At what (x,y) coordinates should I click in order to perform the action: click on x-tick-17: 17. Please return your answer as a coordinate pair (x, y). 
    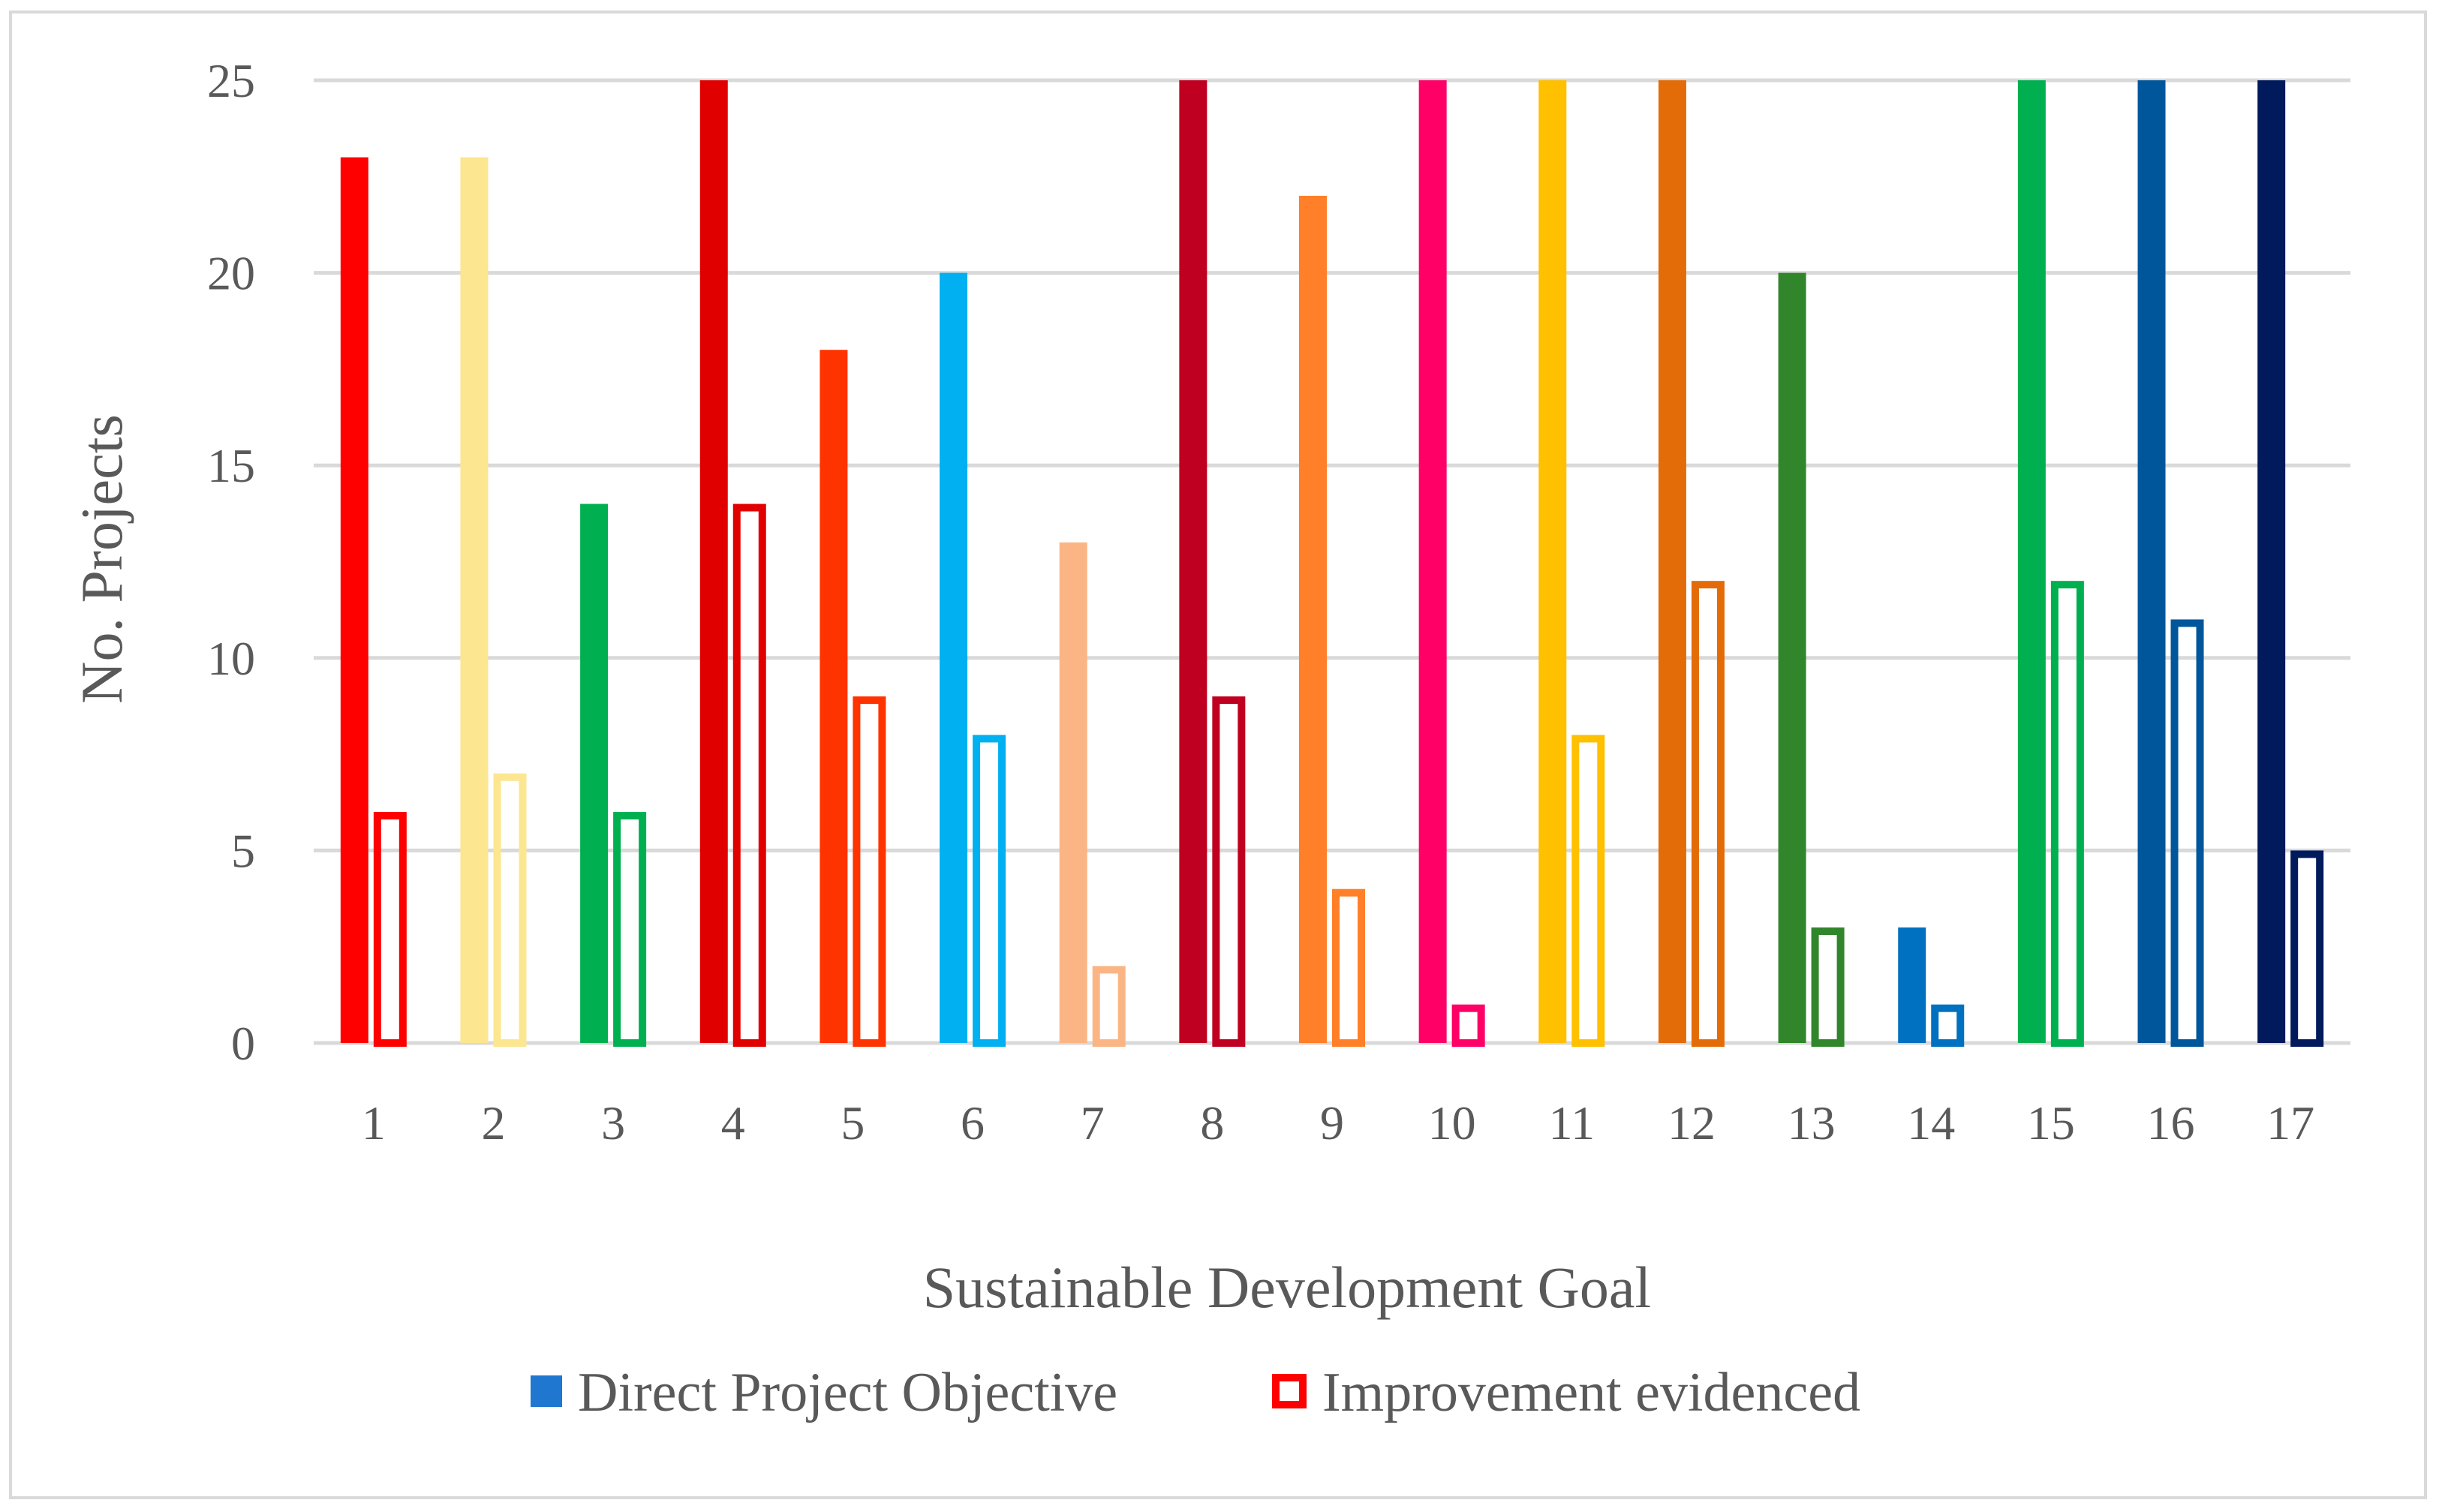
    Looking at the image, I should click on (2290, 1123).